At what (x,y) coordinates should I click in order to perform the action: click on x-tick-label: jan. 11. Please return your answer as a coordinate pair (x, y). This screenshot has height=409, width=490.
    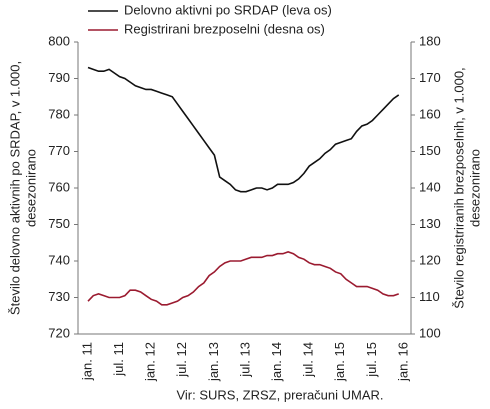
    Looking at the image, I should click on (86, 361).